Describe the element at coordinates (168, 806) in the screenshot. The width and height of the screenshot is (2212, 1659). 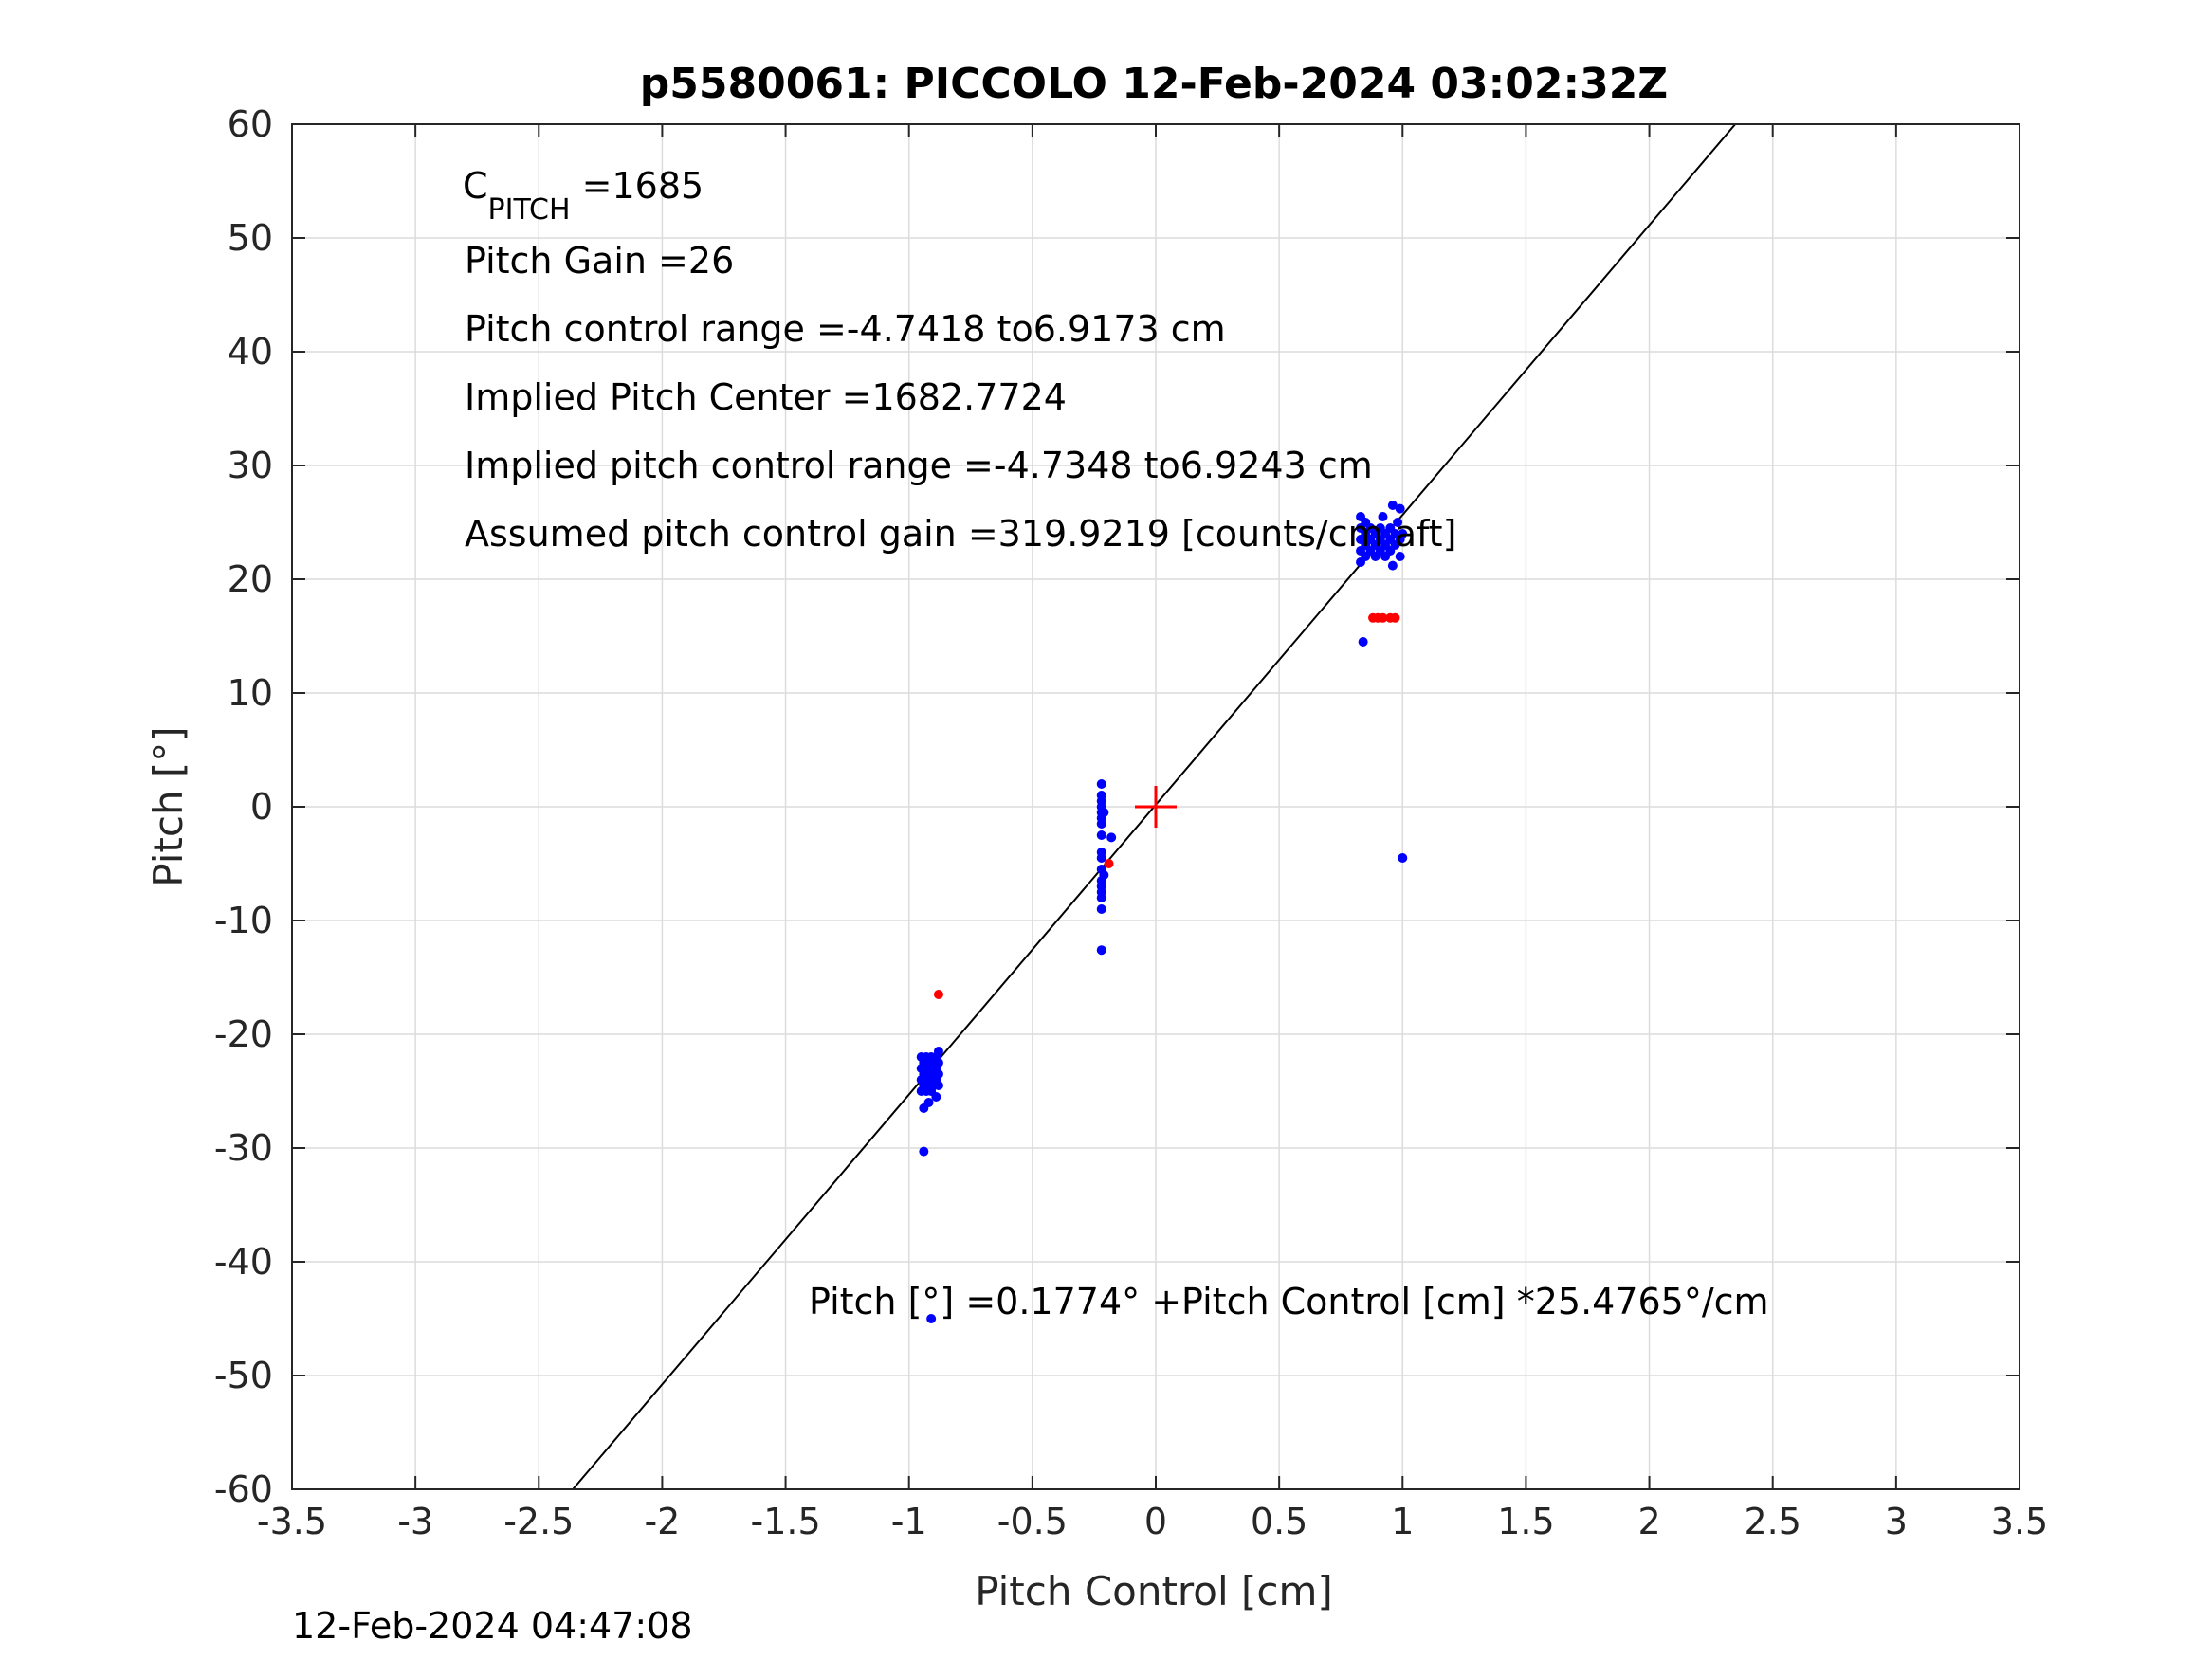
I see `y-axis-label: Pitch [°]` at that location.